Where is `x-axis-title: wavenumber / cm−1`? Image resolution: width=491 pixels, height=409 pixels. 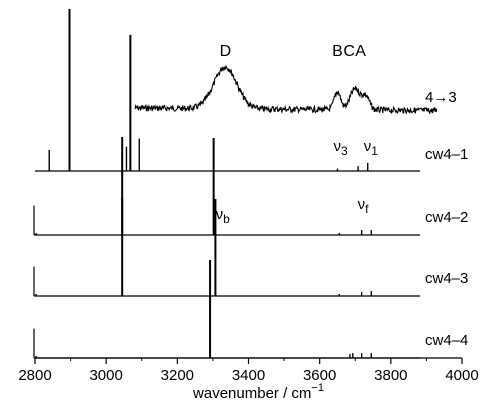 x-axis-title: wavenumber / cm−1 is located at coordinates (258, 392).